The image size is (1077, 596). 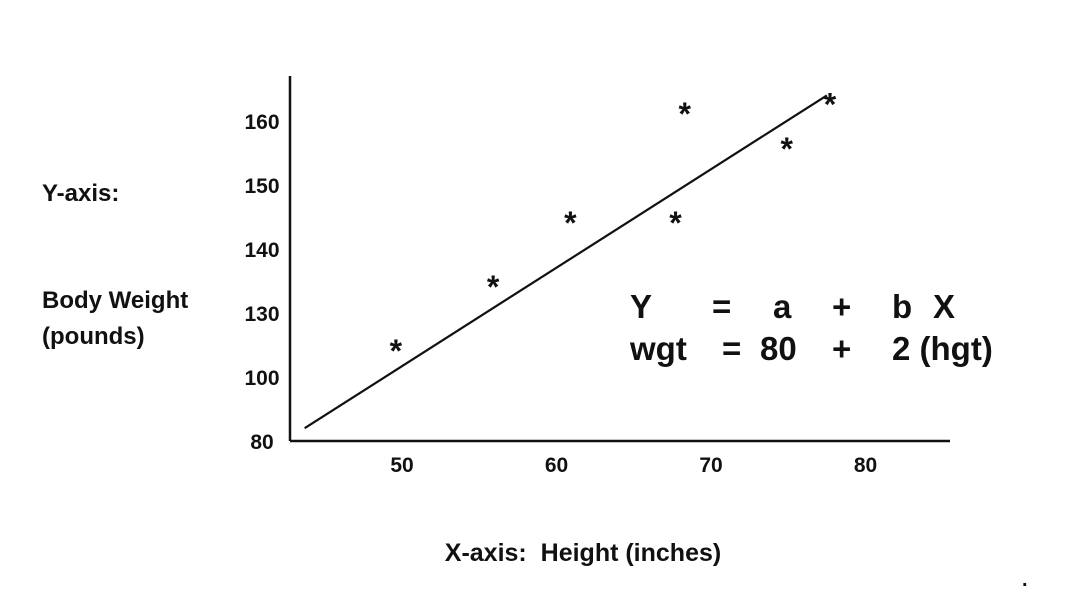 I want to click on x-tick-label-70: 70, so click(x=710, y=465).